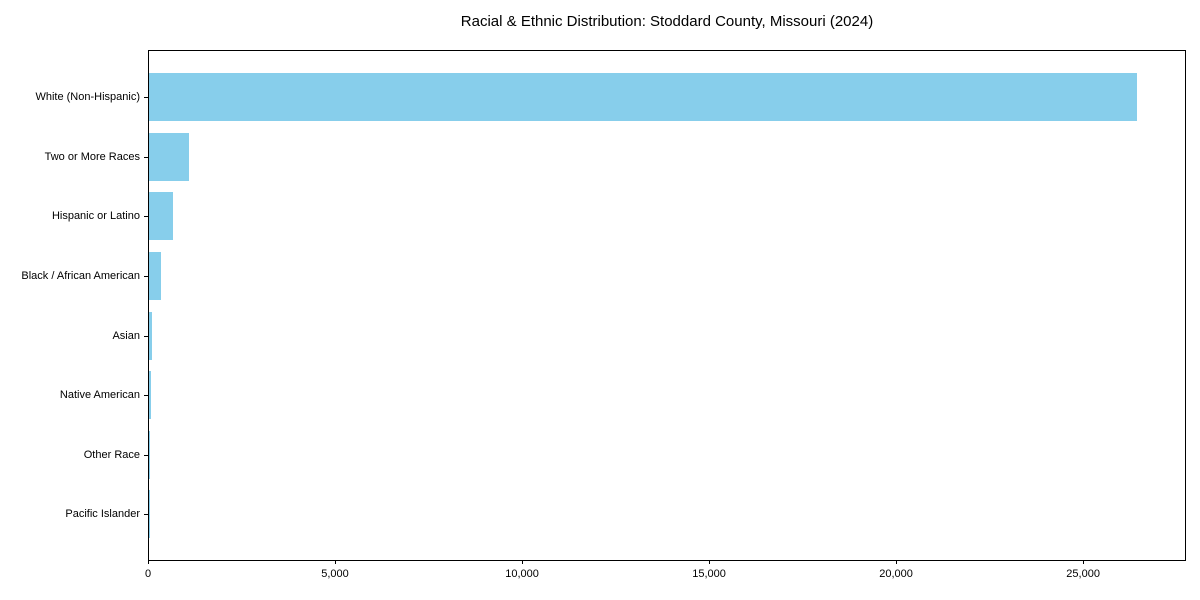 This screenshot has height=600, width=1200. What do you see at coordinates (102, 514) in the screenshot?
I see `y-tick-label-pacific-islander: Pacific Islander` at bounding box center [102, 514].